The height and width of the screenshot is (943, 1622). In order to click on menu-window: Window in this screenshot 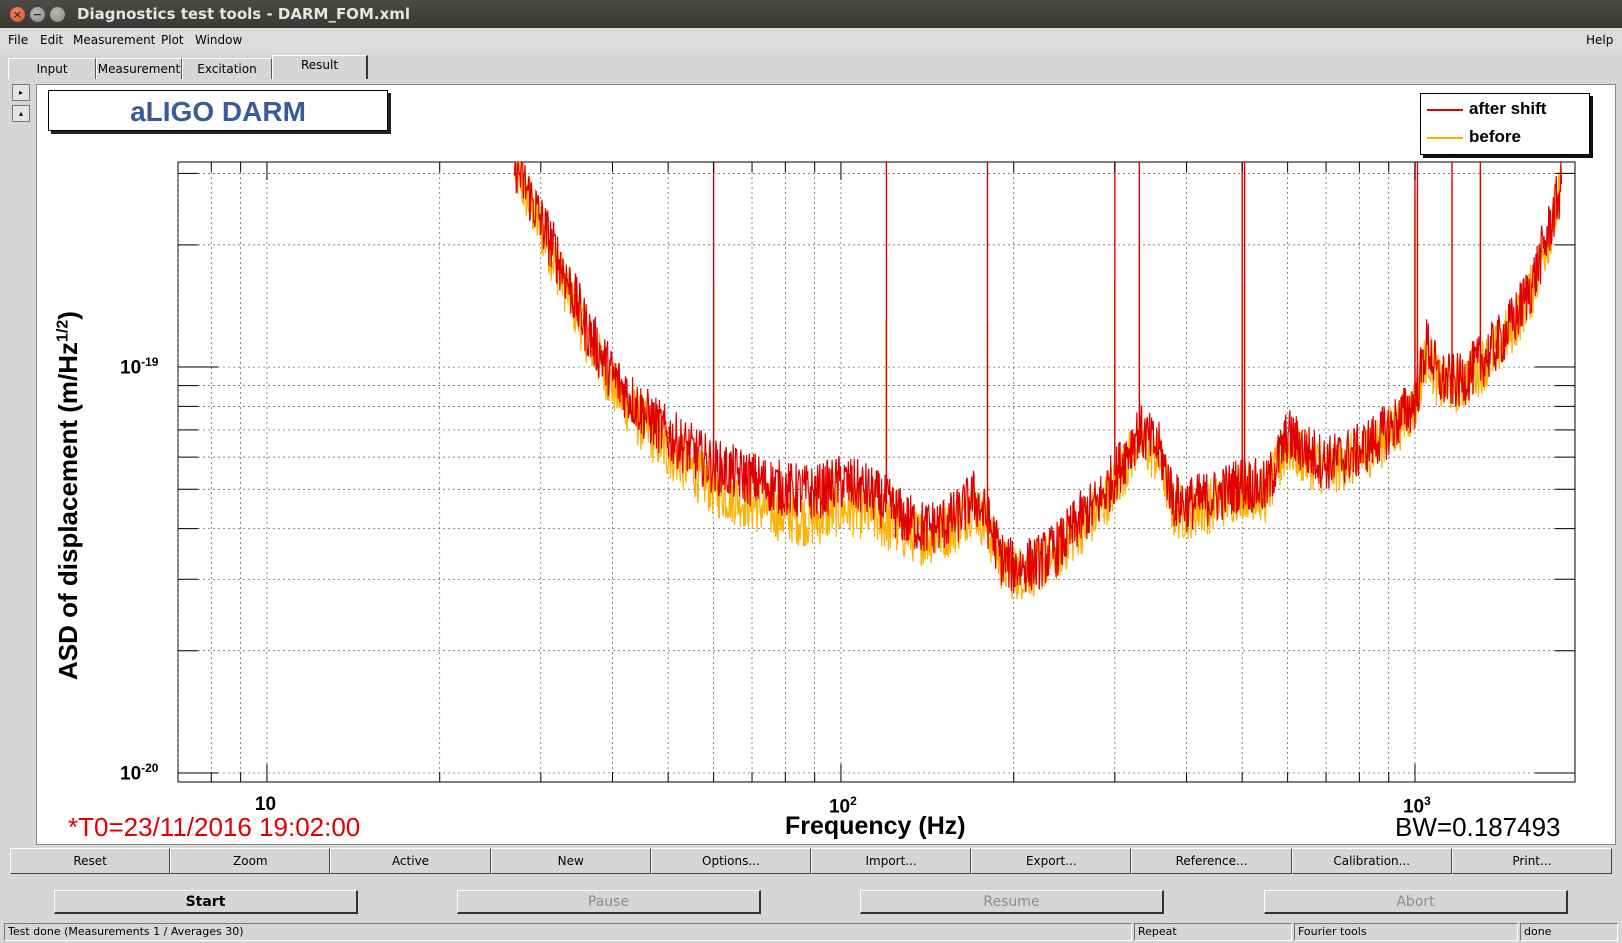, I will do `click(219, 40)`.